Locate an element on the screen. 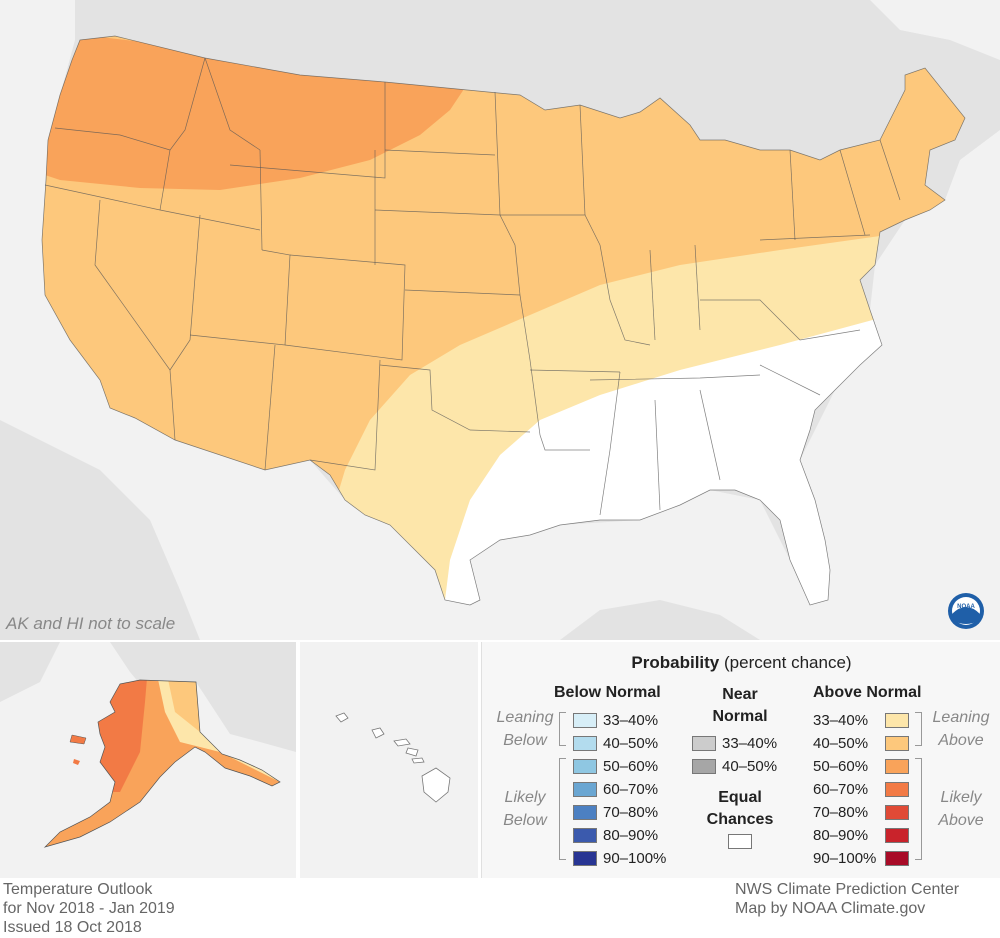 This screenshot has height=938, width=1000. above-normal-item: 90–100% is located at coordinates (861, 858).